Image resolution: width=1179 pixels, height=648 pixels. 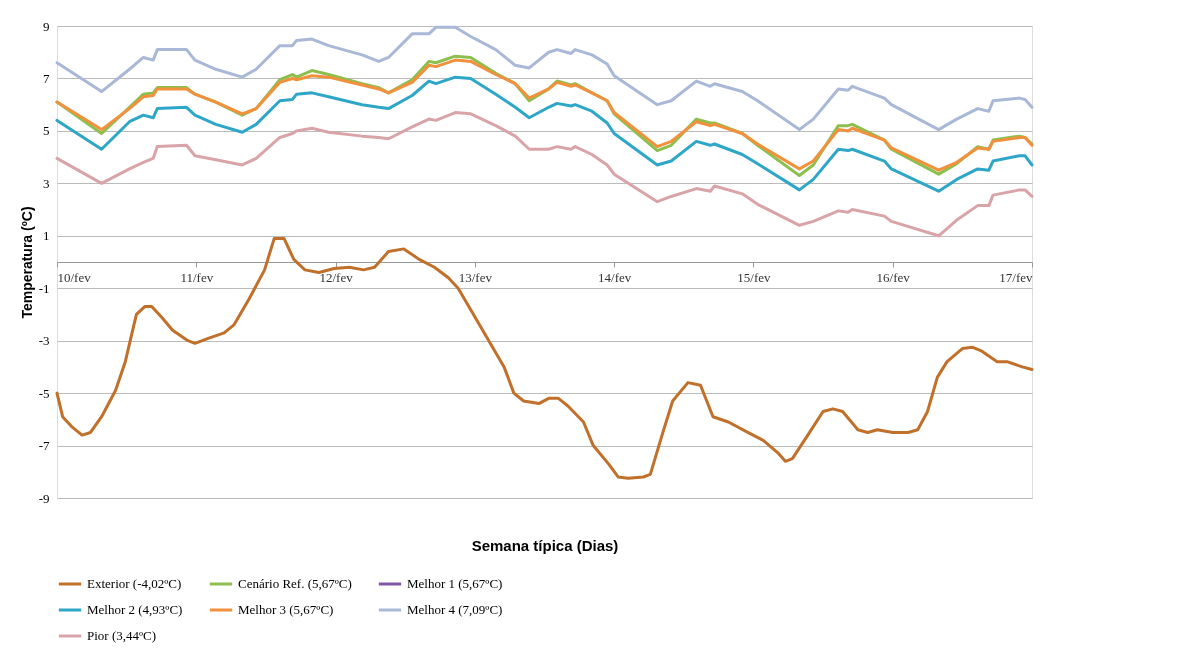 I want to click on x-tick-label: 12/fev, so click(x=336, y=277).